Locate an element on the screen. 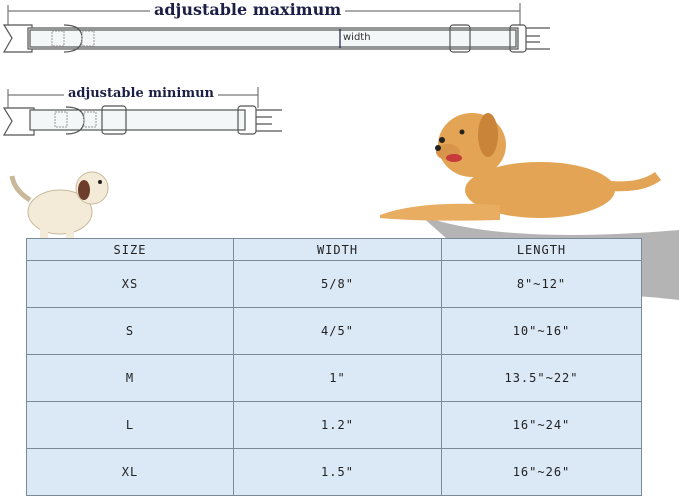 The width and height of the screenshot is (679, 496). length-cell: 16"~24" is located at coordinates (541, 425).